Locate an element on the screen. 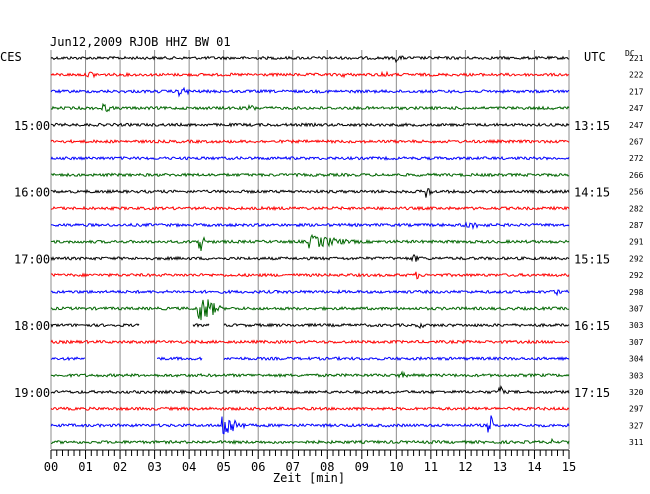  right-timezone-label: UTC is located at coordinates (595, 57).